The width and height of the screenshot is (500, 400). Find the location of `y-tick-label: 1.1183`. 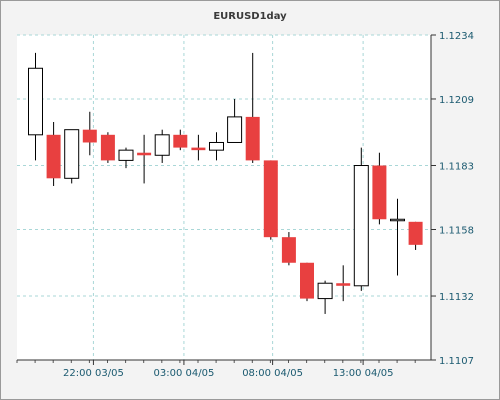

y-tick-label: 1.1183 is located at coordinates (456, 167).